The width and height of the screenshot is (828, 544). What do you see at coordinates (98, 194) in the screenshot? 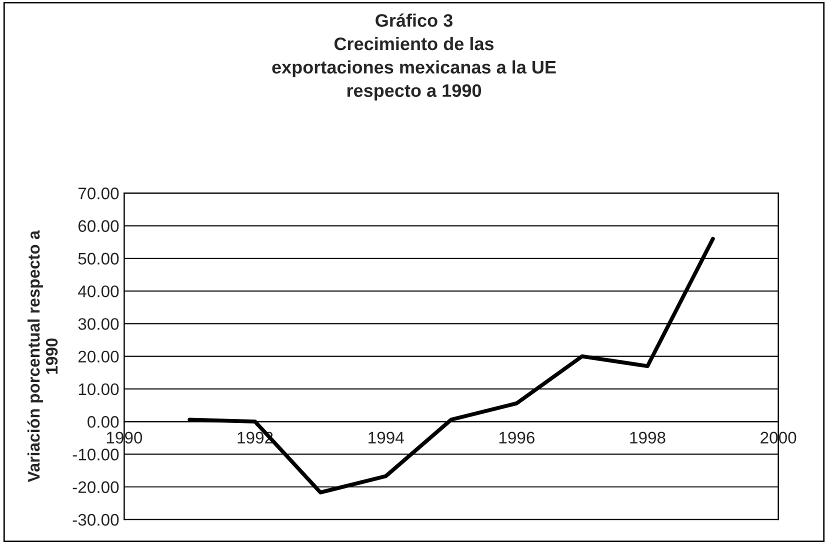
I see `y-tick-label: 70.00` at bounding box center [98, 194].